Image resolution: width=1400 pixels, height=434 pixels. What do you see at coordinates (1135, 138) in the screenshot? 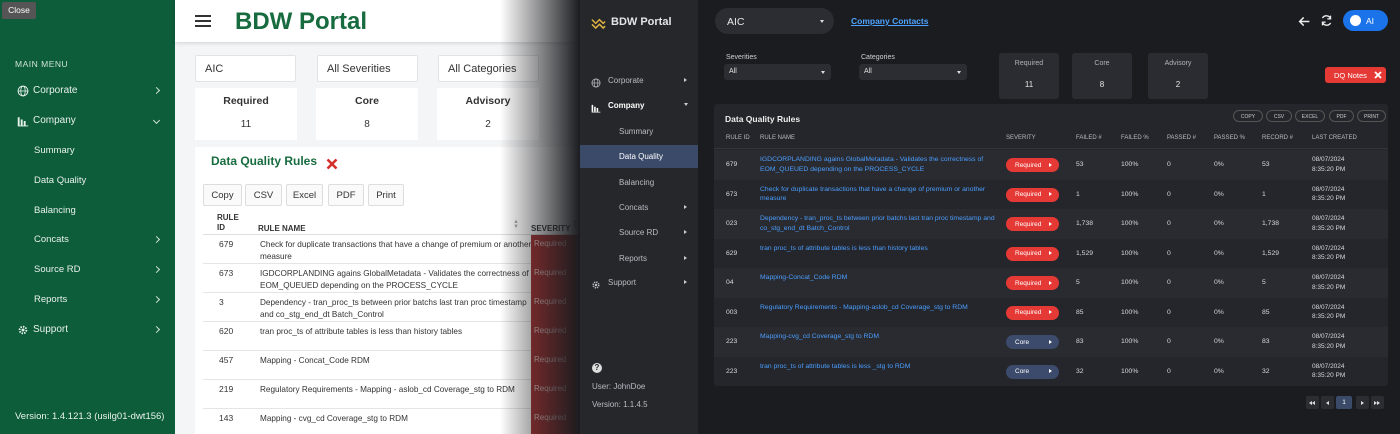
I see `column-header: FAILED %` at bounding box center [1135, 138].